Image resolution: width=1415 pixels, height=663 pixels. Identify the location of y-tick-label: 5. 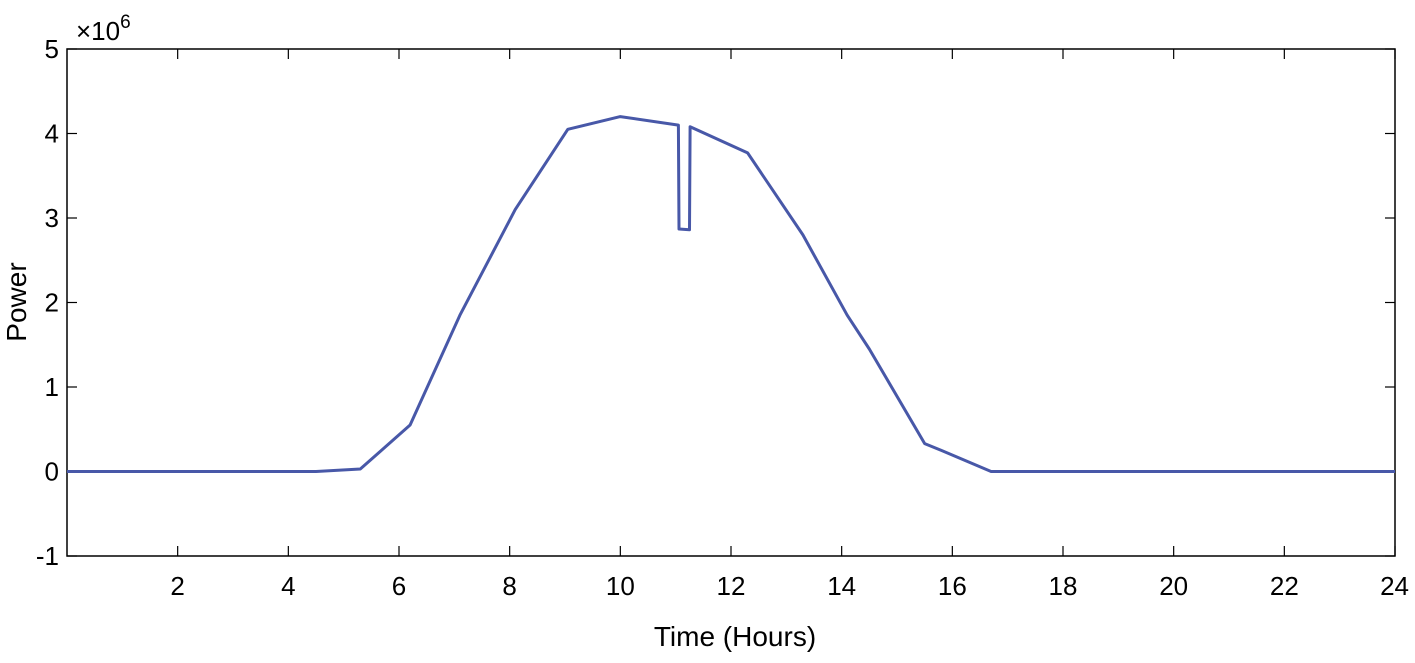
(52, 49).